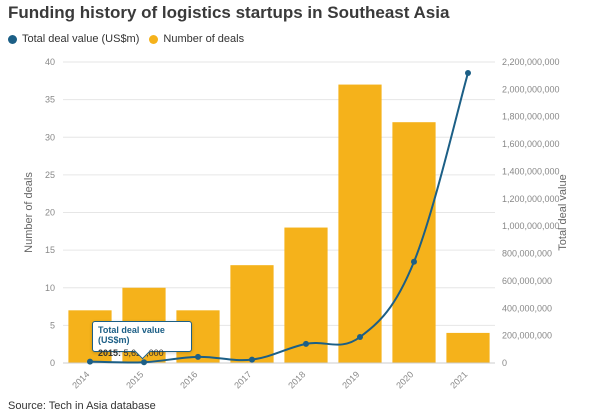 The height and width of the screenshot is (420, 597). Describe the element at coordinates (188, 379) in the screenshot. I see `x-tick-label: 2016` at that location.